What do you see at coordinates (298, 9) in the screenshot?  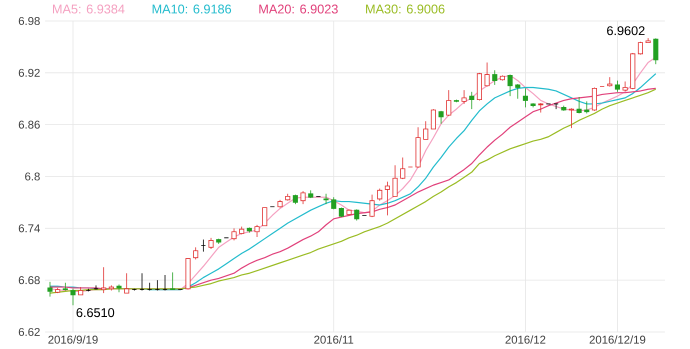 I see `text: MA20: 6.9023` at bounding box center [298, 9].